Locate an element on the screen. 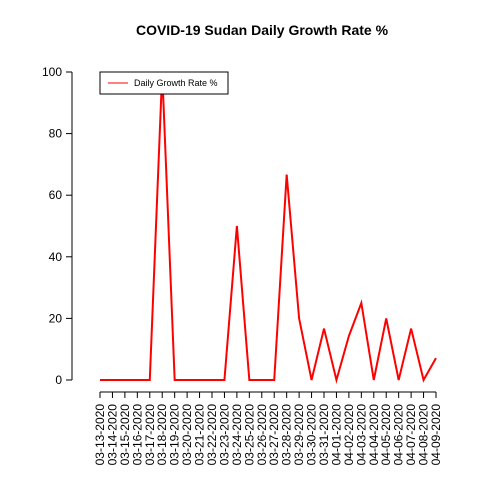  y-tick-label: 80 is located at coordinates (56, 134).